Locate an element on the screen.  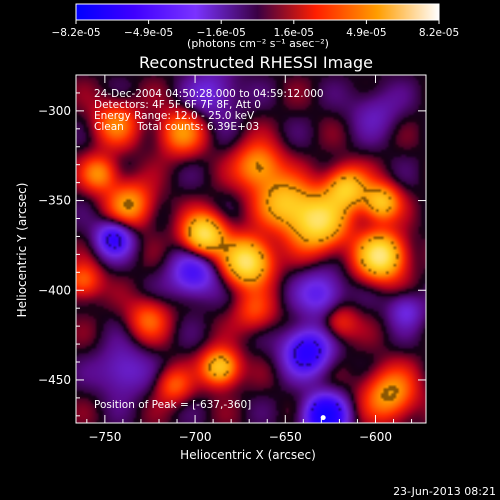
x-tick-label: −750 is located at coordinates (104, 437).